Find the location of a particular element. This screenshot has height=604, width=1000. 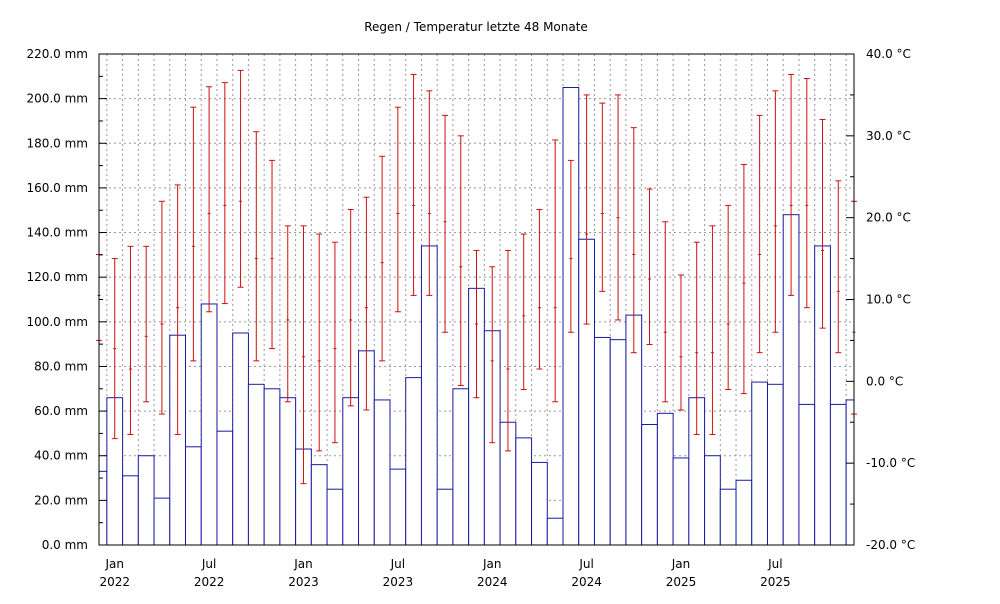

y-right-tick-label: 20.0 °C is located at coordinates (888, 218).